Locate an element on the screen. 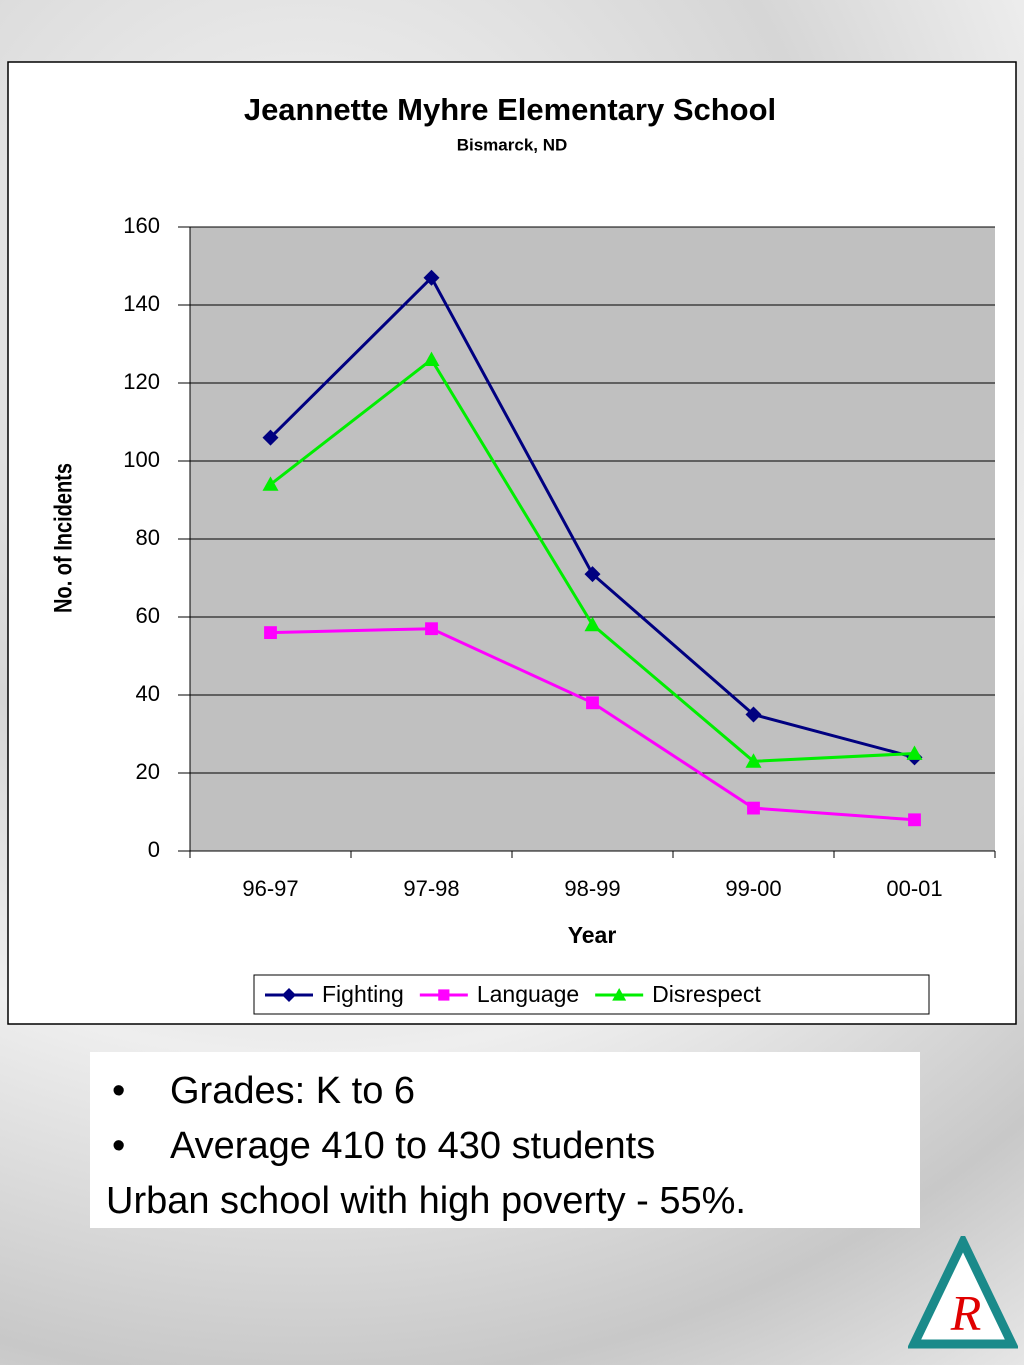  x-tick-label: 98-99 is located at coordinates (592, 888).